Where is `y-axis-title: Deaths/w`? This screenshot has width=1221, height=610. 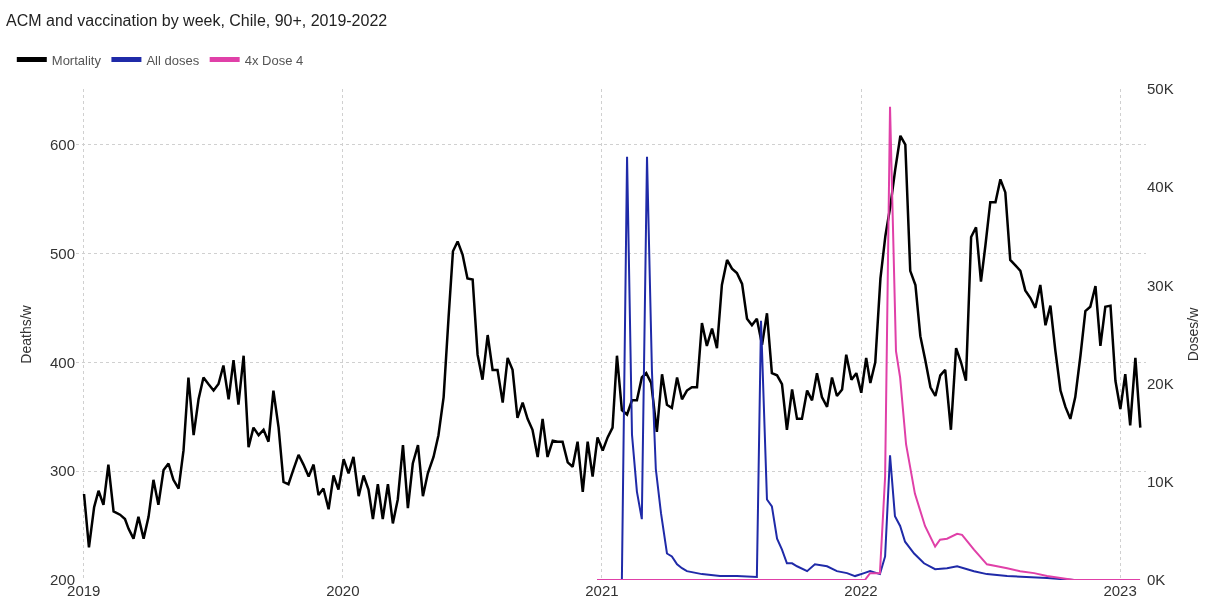
y-axis-title: Deaths/w is located at coordinates (25, 334).